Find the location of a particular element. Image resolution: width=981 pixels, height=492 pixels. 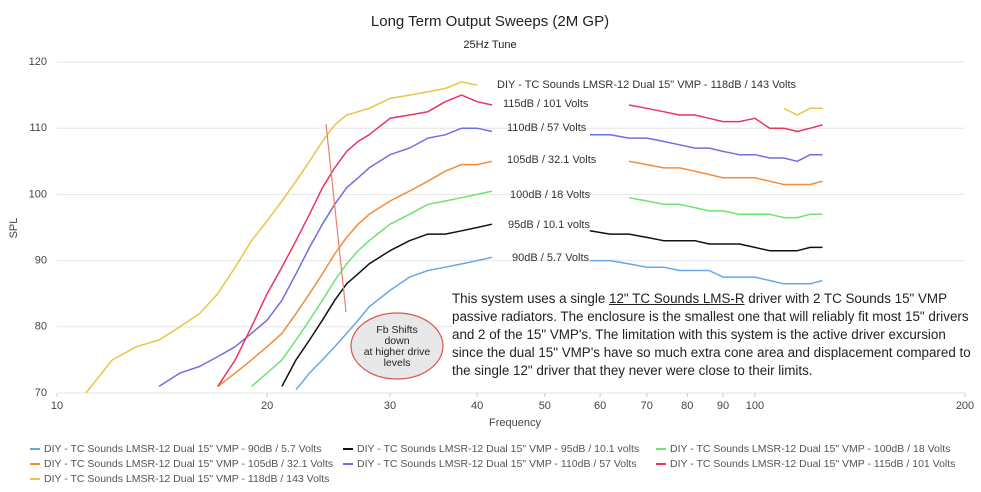

x-tick-label: 10 is located at coordinates (57, 406).